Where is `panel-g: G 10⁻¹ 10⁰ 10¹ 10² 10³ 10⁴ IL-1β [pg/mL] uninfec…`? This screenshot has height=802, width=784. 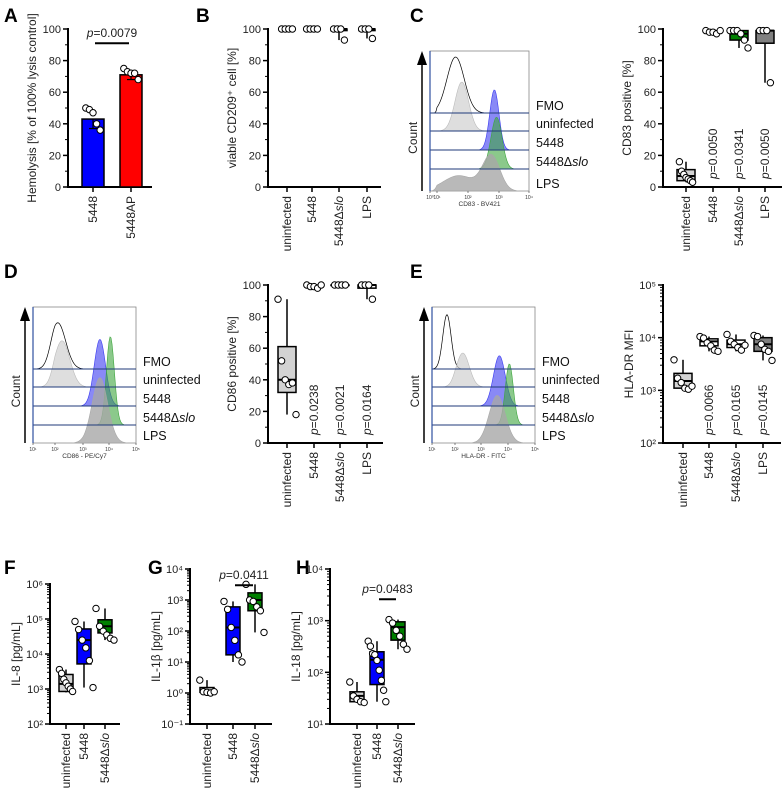
panel-g: G 10⁻¹ 10⁰ 10¹ 10² 10³ 10⁴ IL-1β [pg/mL] uninfec… is located at coordinates (210, 673).